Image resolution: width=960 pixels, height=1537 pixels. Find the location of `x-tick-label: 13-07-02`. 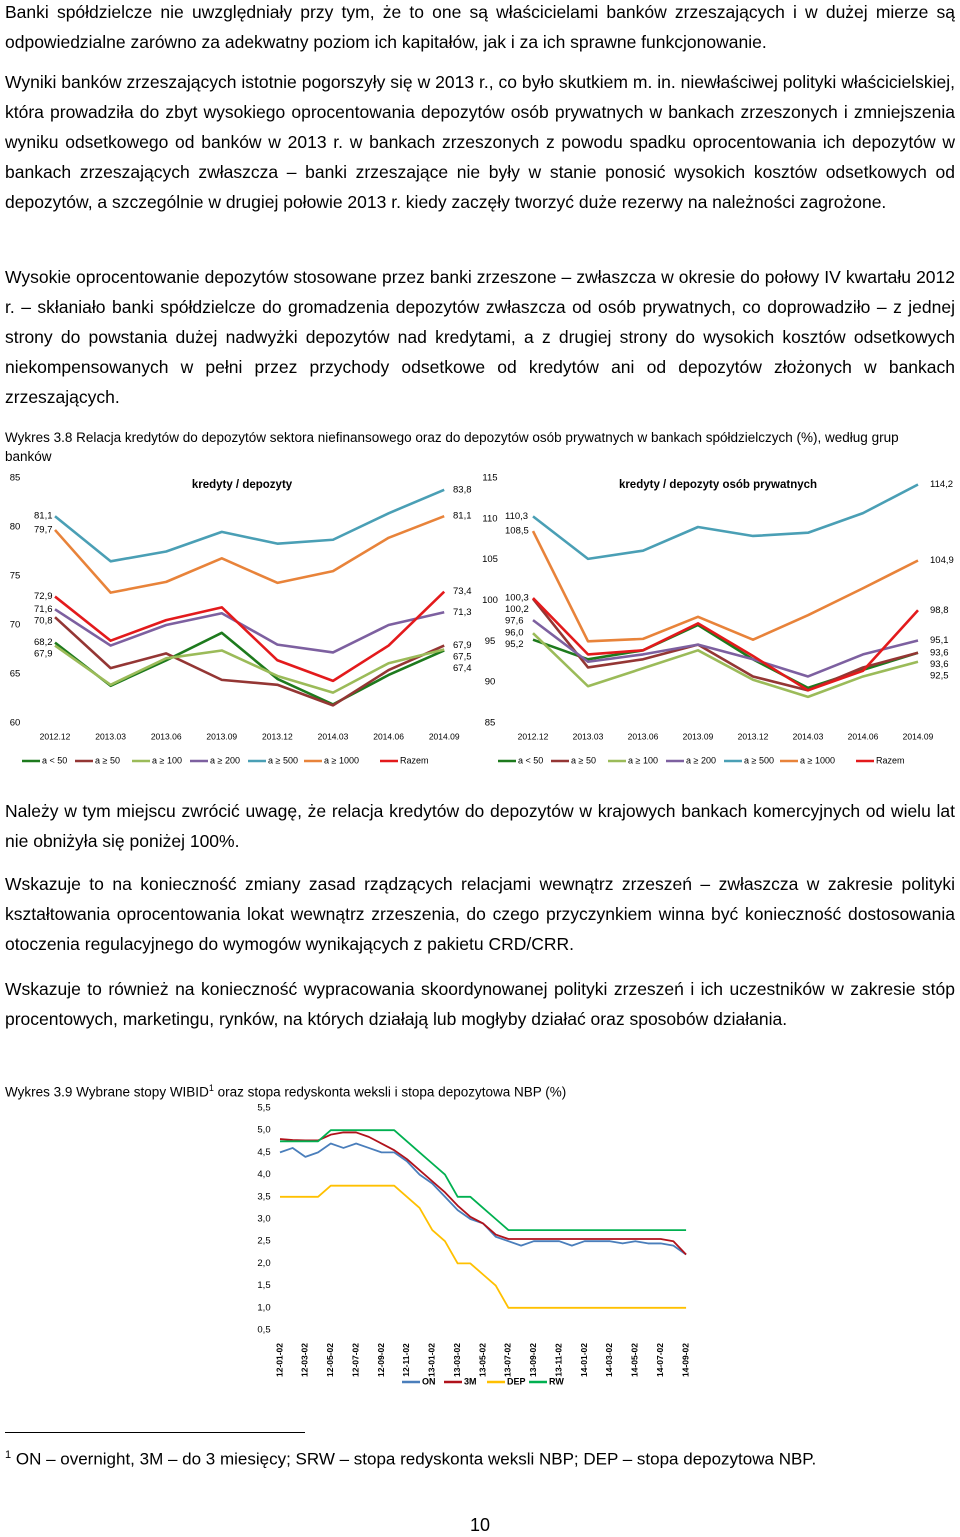

x-tick-label: 13-07-02 is located at coordinates (508, 1360).